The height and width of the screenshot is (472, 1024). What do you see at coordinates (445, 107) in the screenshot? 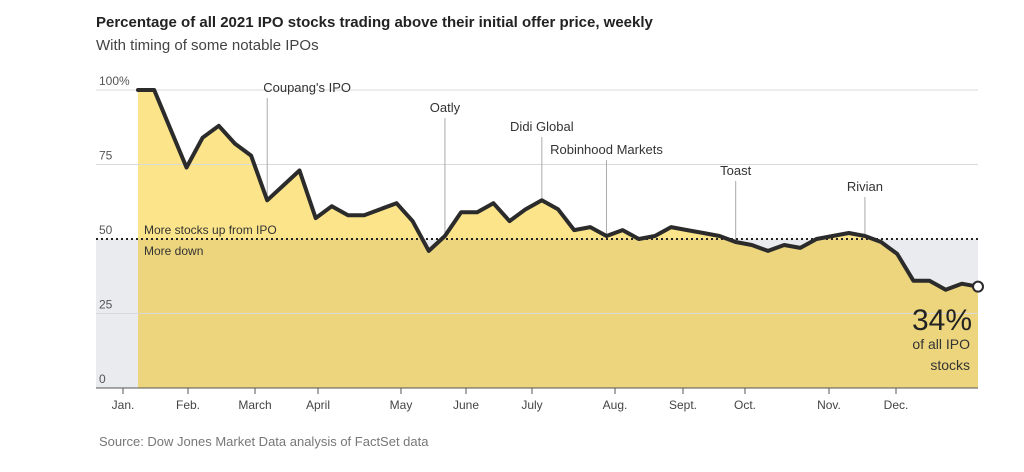
I see `annotation-label: Oatly` at bounding box center [445, 107].